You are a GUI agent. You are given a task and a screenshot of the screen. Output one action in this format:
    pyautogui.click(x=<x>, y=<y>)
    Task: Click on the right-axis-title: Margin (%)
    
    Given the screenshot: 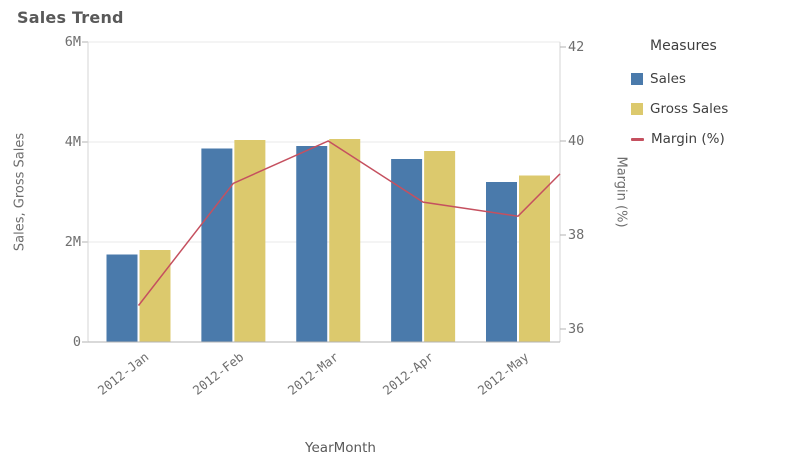 What is the action you would take?
    pyautogui.click(x=621, y=192)
    